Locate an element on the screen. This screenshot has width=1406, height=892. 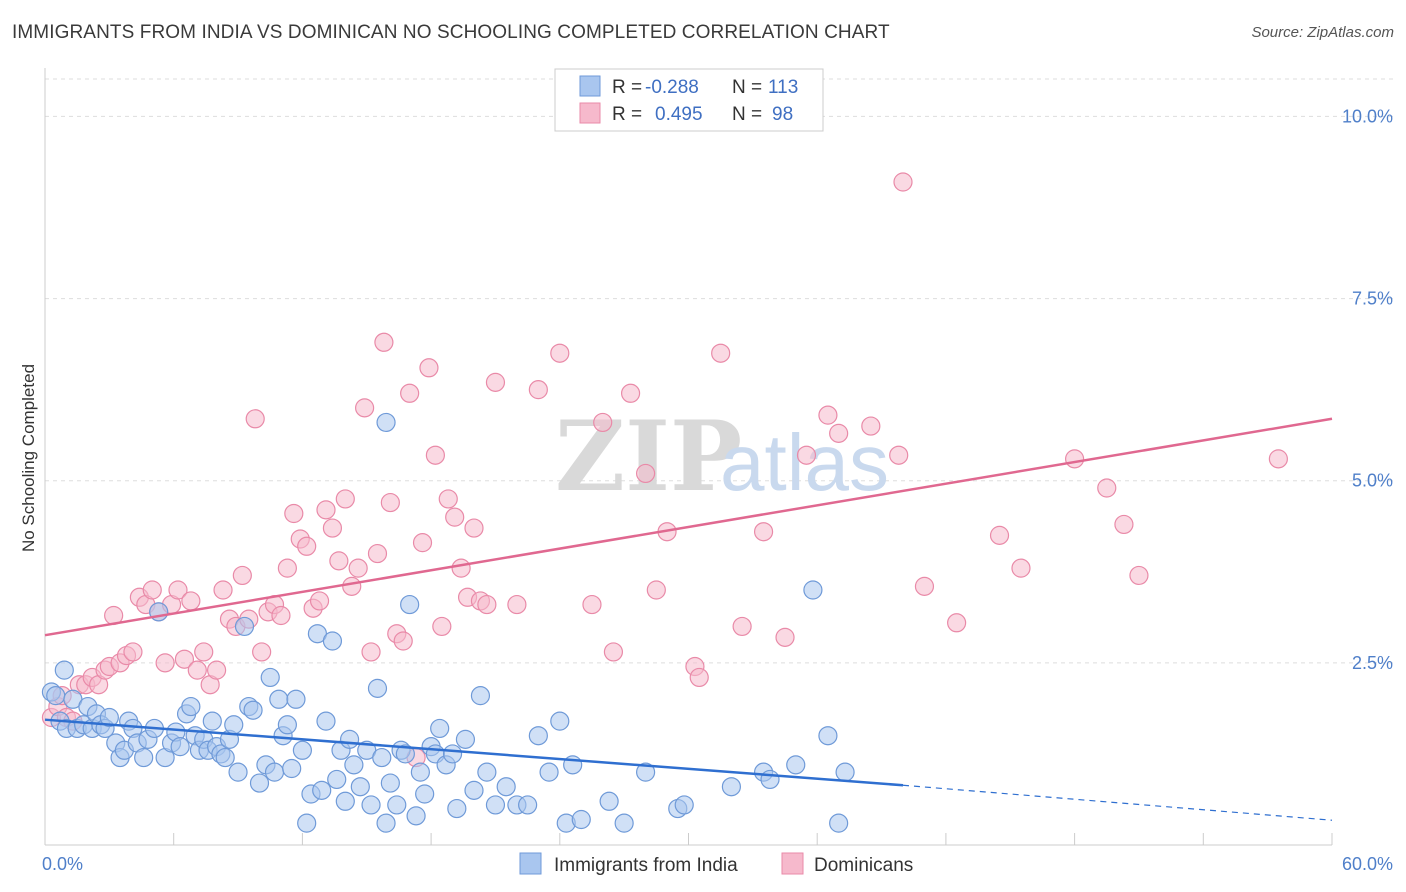
x-tick-label: 60.0% is located at coordinates (1367, 864).